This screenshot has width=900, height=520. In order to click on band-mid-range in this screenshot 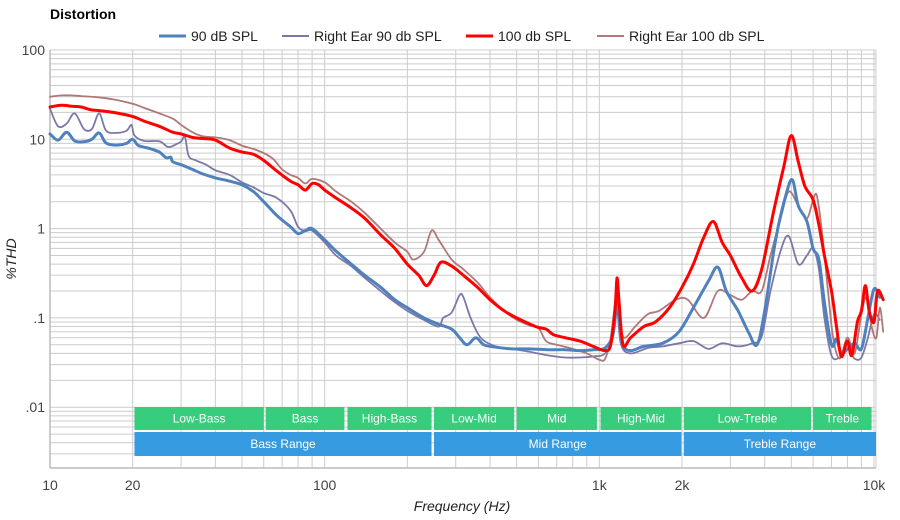, I will do `click(557, 444)`.